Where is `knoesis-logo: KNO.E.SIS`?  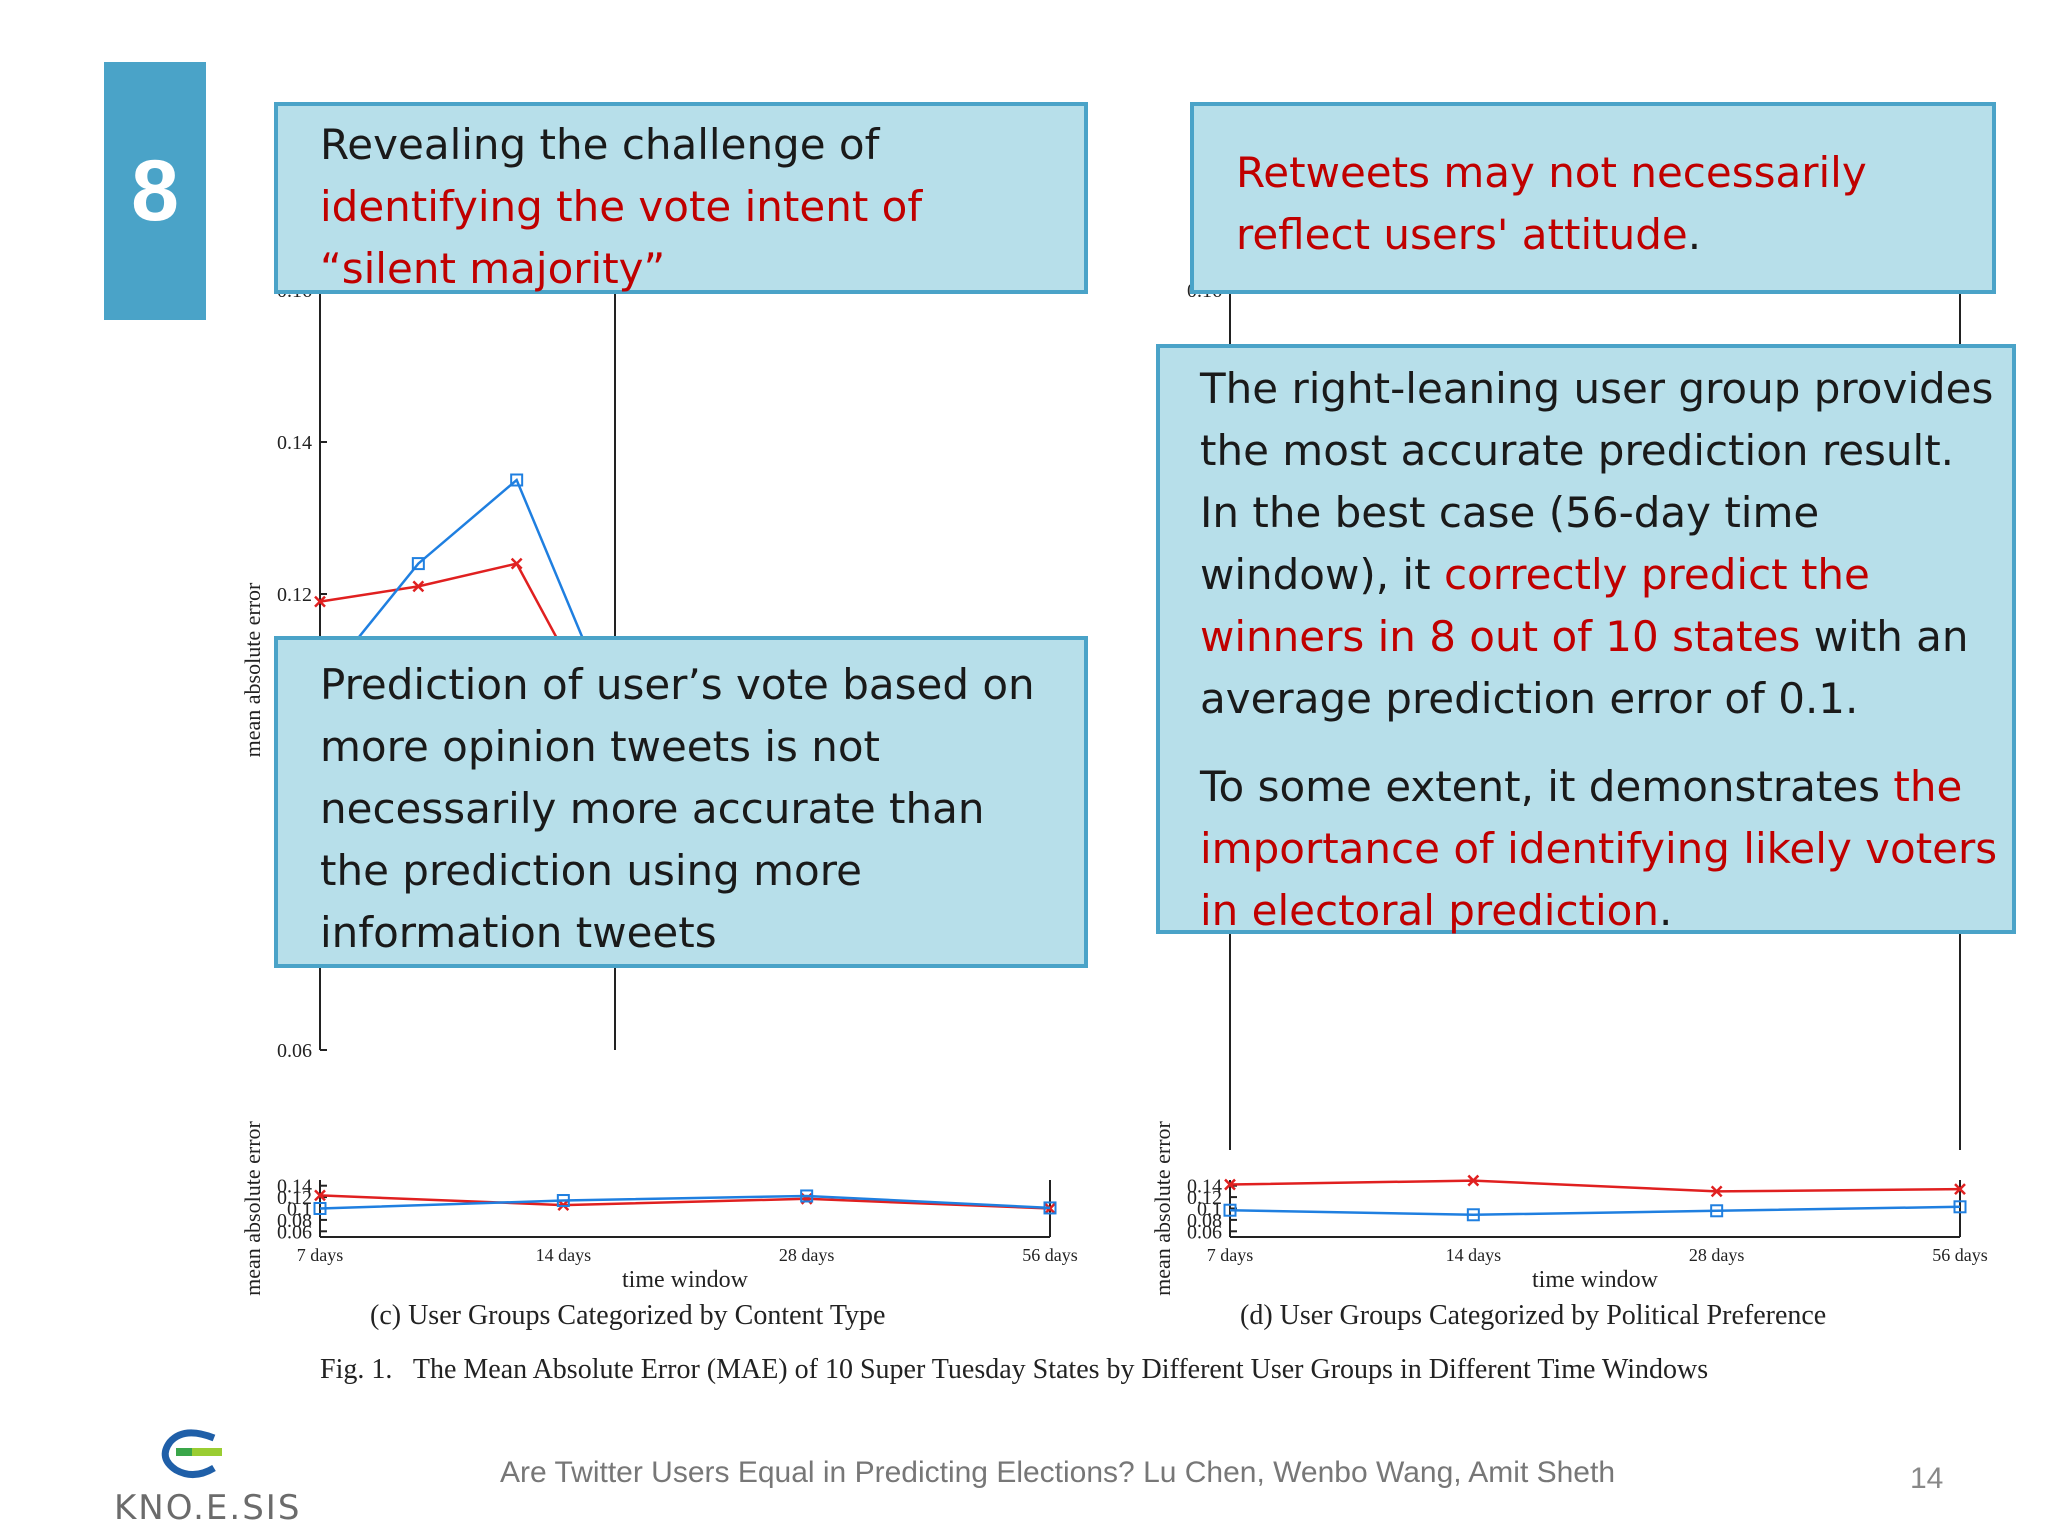
knoesis-logo: KNO.E.SIS is located at coordinates (216, 1476).